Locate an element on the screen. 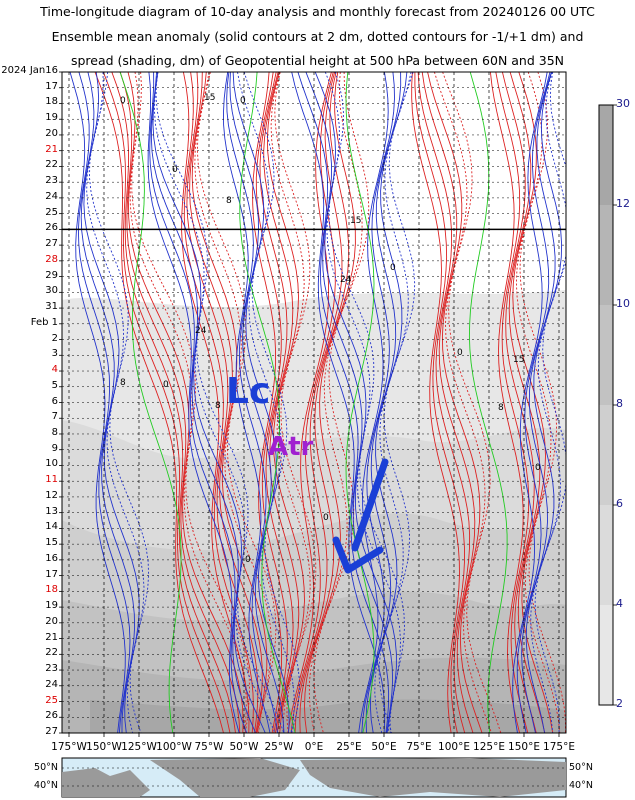 Image resolution: width=635 pixels, height=800 pixels. colorbar-label: 12 is located at coordinates (623, 203).